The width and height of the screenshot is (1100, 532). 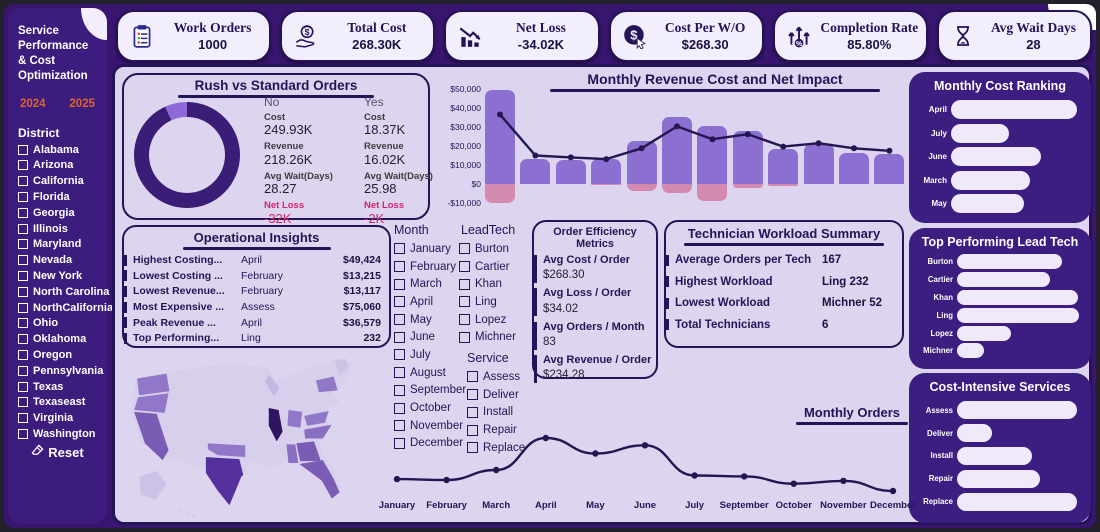 I want to click on checkbox-item: June, so click(x=430, y=337).